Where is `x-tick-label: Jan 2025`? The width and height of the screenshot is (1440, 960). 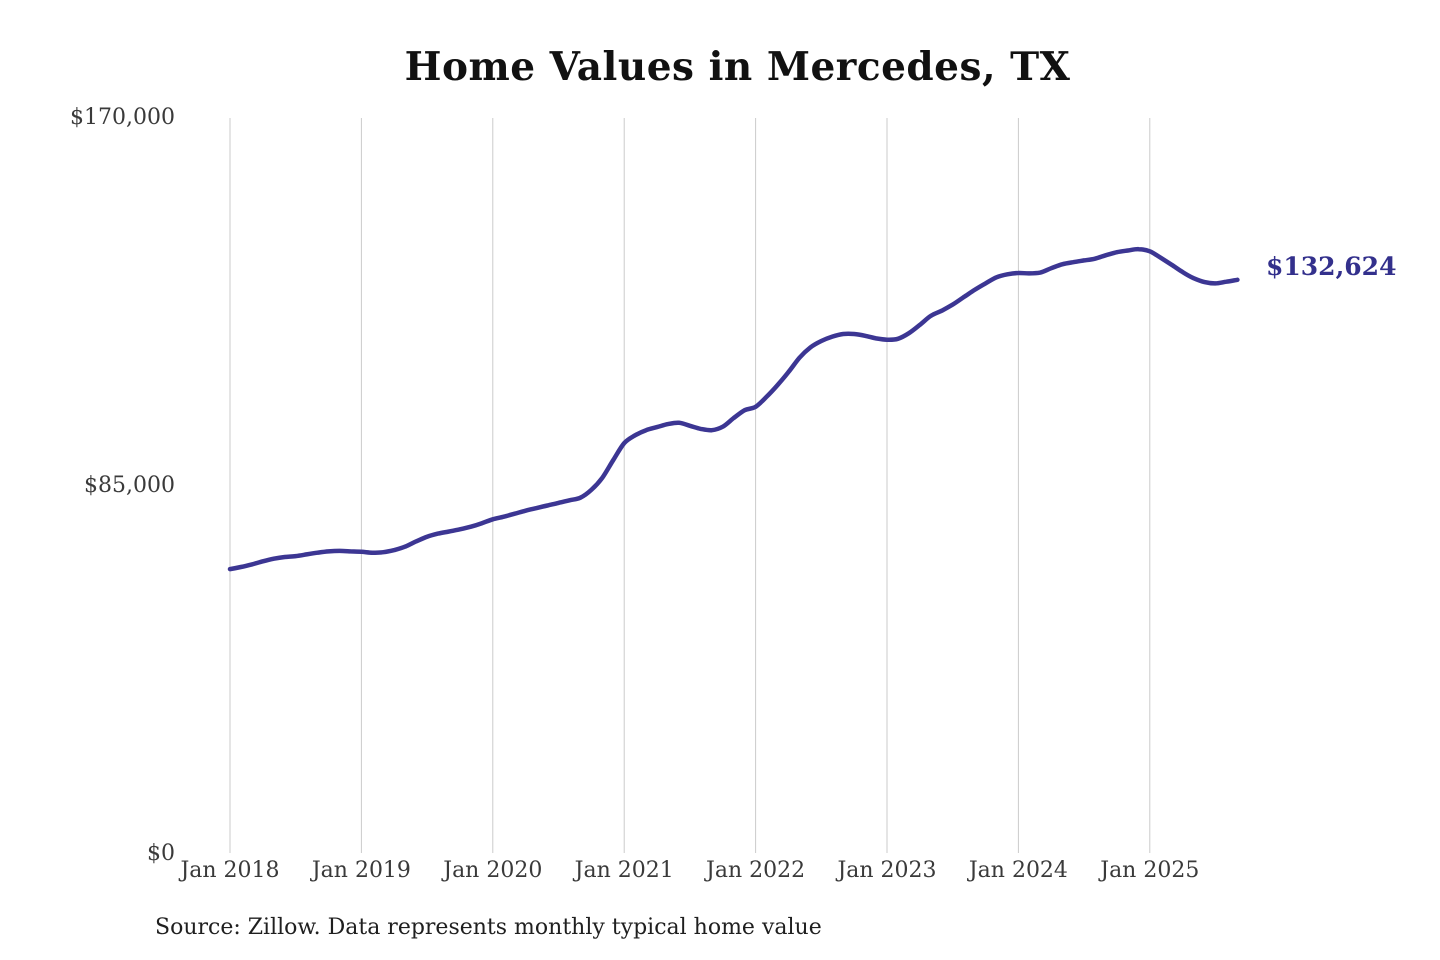
x-tick-label: Jan 2025 is located at coordinates (1150, 870).